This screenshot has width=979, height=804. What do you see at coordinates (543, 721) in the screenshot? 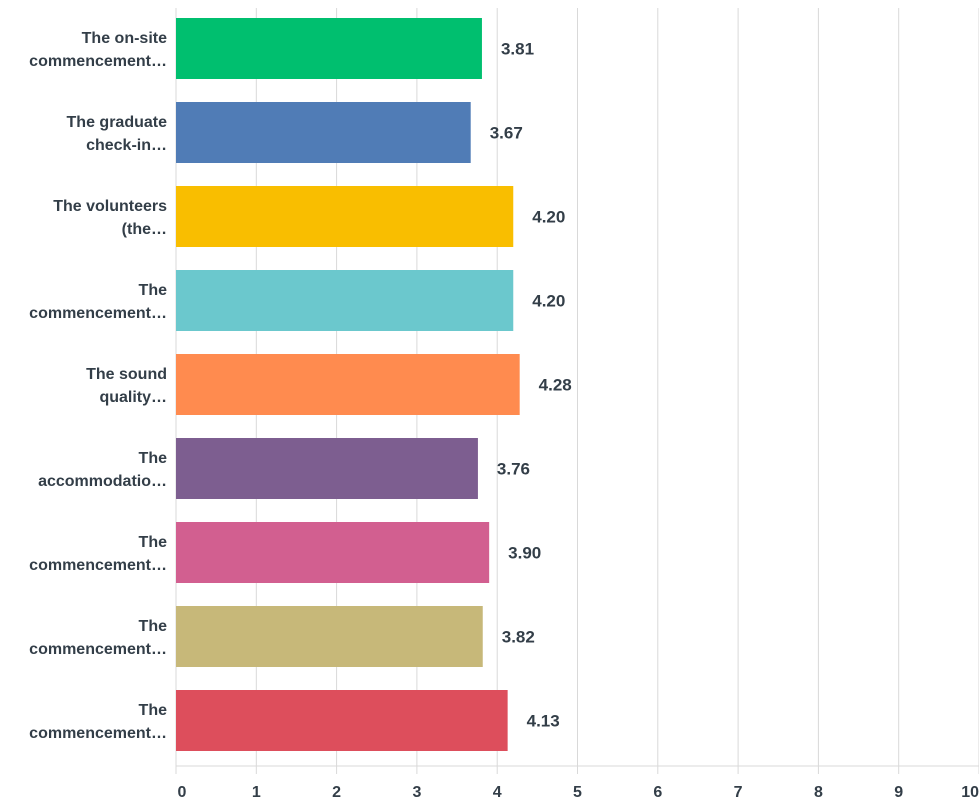
I see `value-label: 4.13` at bounding box center [543, 721].